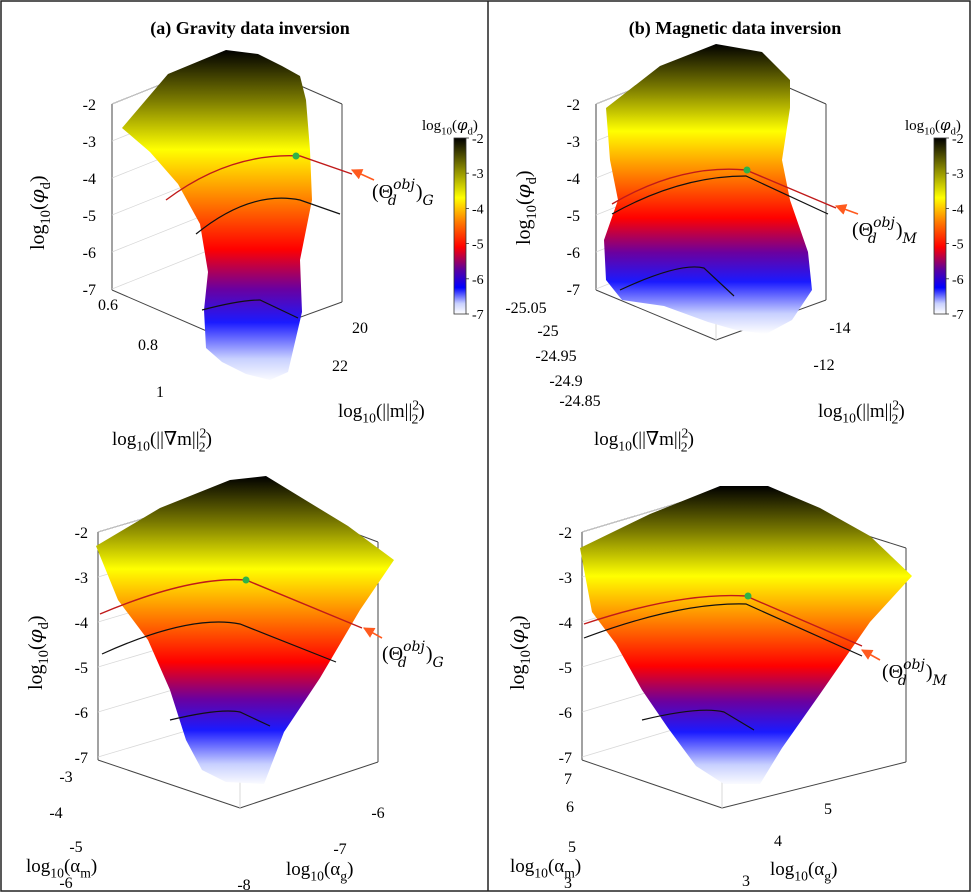  What do you see at coordinates (525, 308) in the screenshot?
I see `y-tick-label: -25.05` at bounding box center [525, 308].